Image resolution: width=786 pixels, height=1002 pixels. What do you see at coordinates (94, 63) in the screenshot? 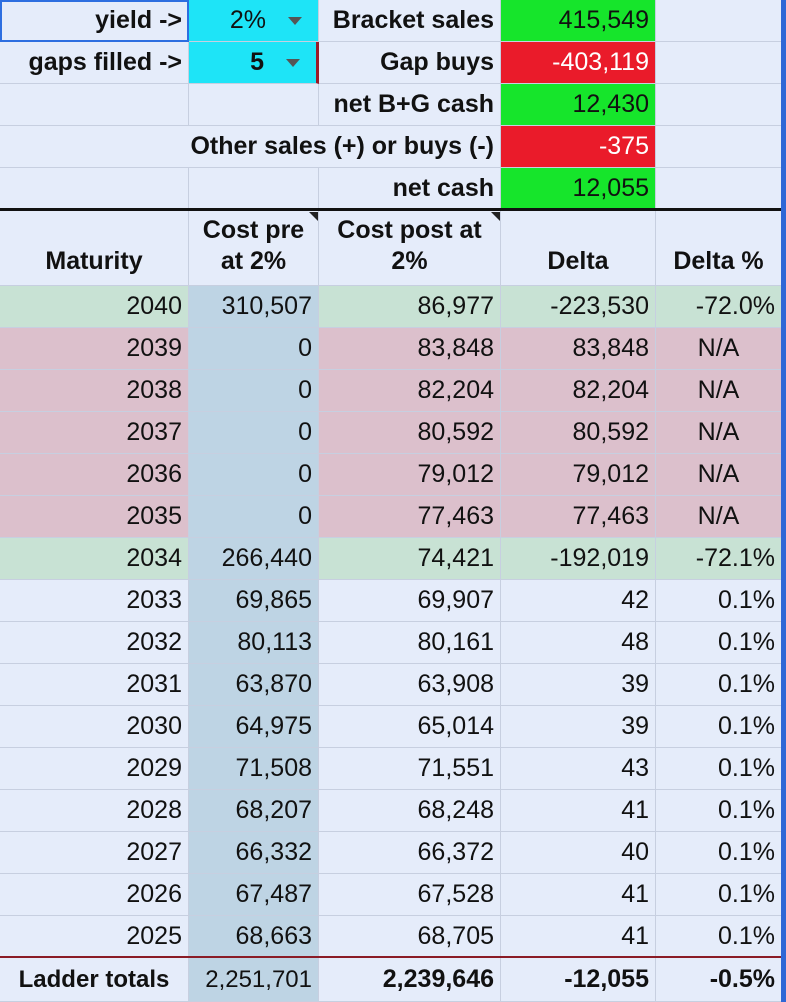
I see `gaps-filled-label: gaps filled ->` at bounding box center [94, 63].